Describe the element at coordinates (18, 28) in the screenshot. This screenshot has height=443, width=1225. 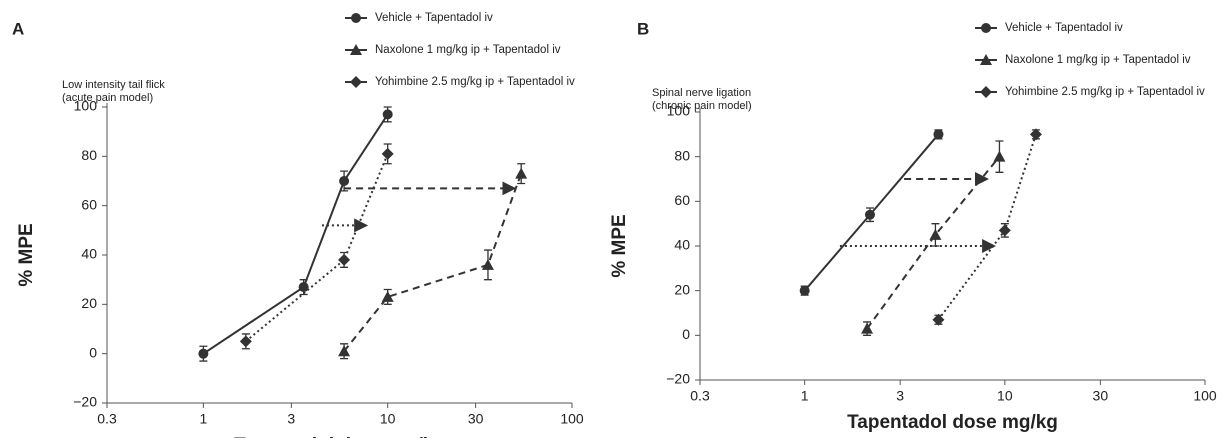
I see `panel-label: A` at that location.